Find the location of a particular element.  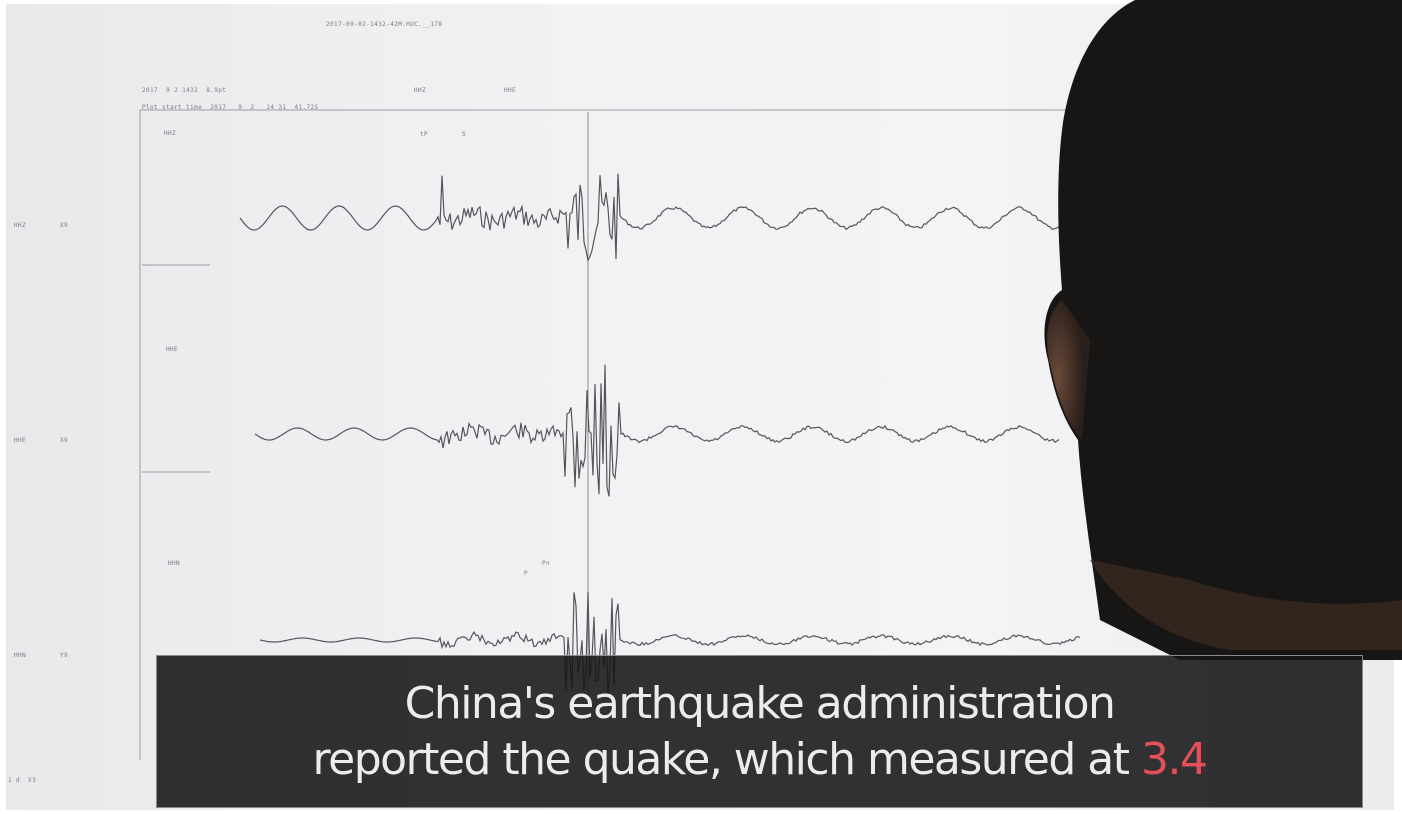

plot-start-text: Plot start time 2017 9 2 14 31 41.72S is located at coordinates (230, 107).